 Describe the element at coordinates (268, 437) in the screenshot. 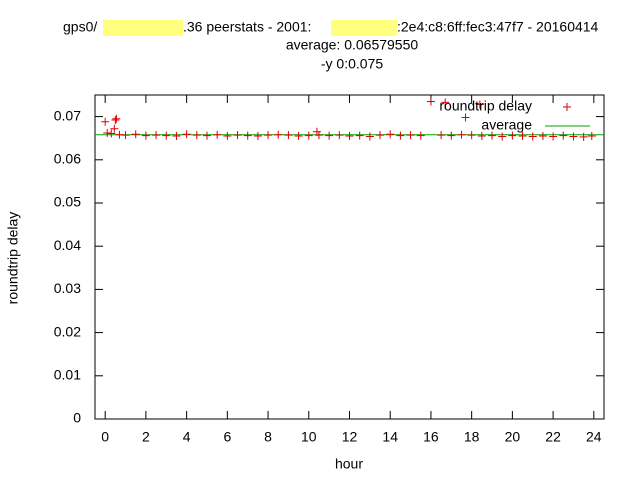

I see `x-tick-label: 8` at that location.